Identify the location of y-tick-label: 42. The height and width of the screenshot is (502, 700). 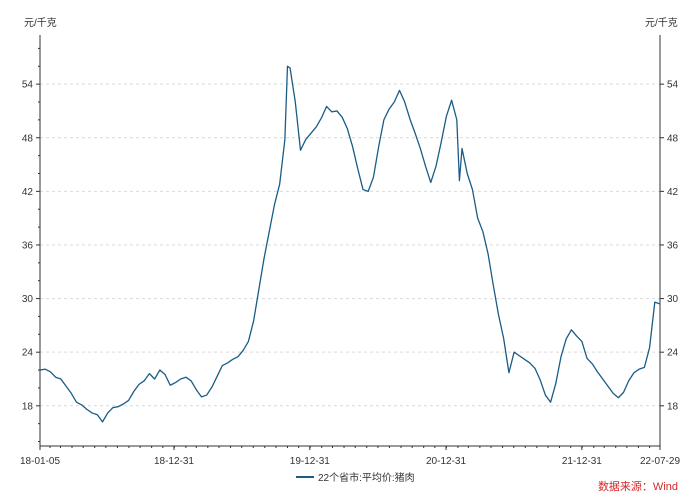
(28, 192).